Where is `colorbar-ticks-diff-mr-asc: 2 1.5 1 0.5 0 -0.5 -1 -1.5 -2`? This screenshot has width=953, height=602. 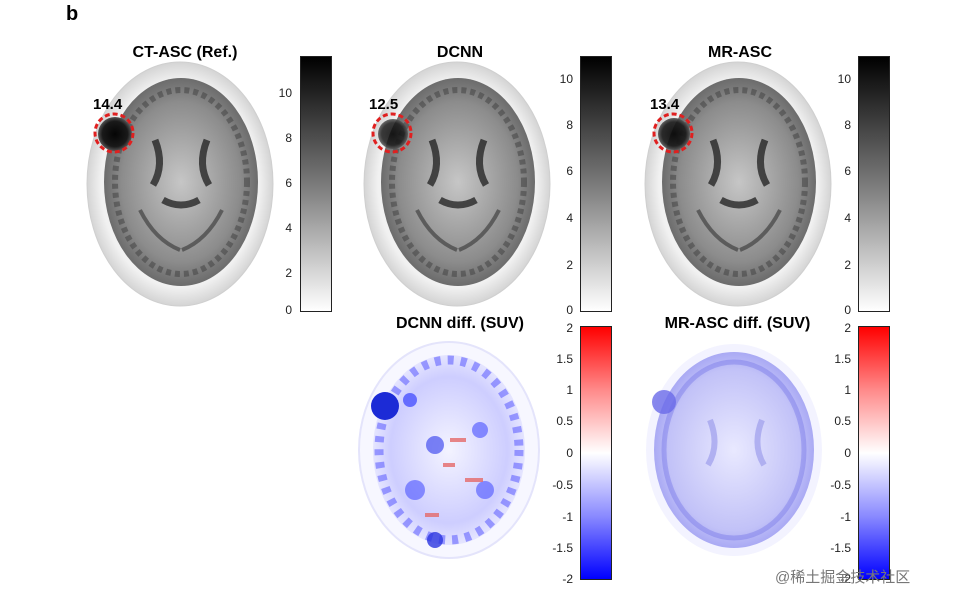 colorbar-ticks-diff-mr-asc: 2 1.5 1 0.5 0 -0.5 -1 -1.5 -2 is located at coordinates (844, 453).